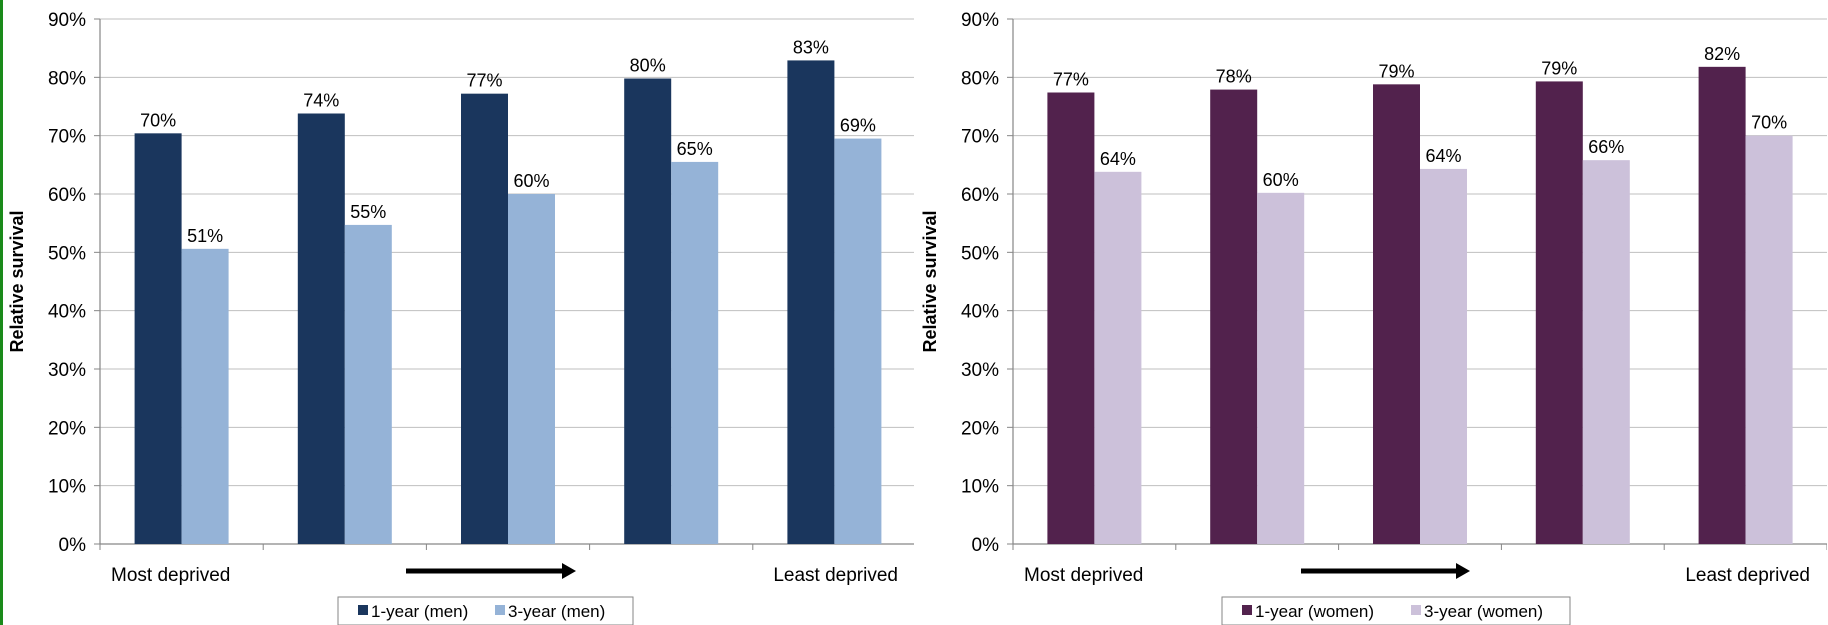 The height and width of the screenshot is (625, 1828). Describe the element at coordinates (205, 236) in the screenshot. I see `data-label: 51%` at that location.